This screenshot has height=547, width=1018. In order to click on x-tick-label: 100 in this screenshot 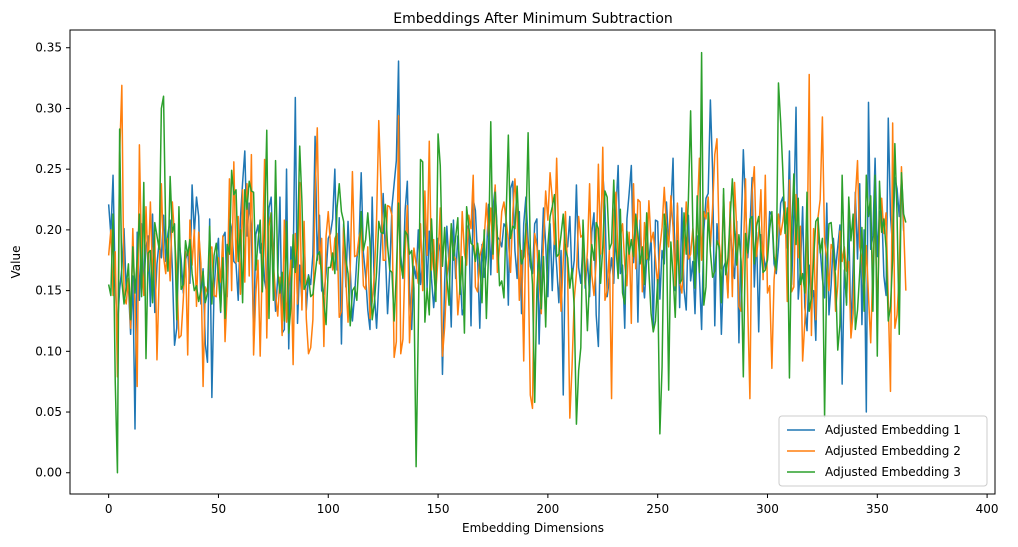, I will do `click(328, 509)`.